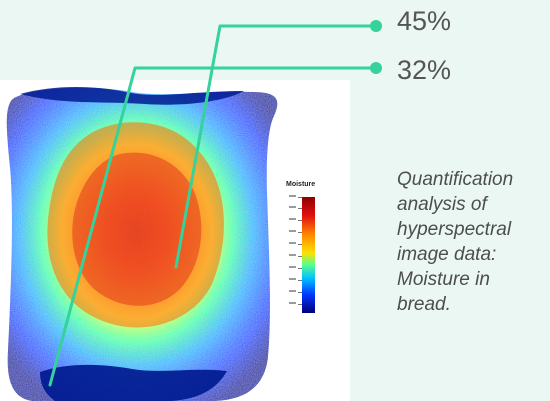  Describe the element at coordinates (424, 70) in the screenshot. I see `moisture-value-32: 32%` at that location.